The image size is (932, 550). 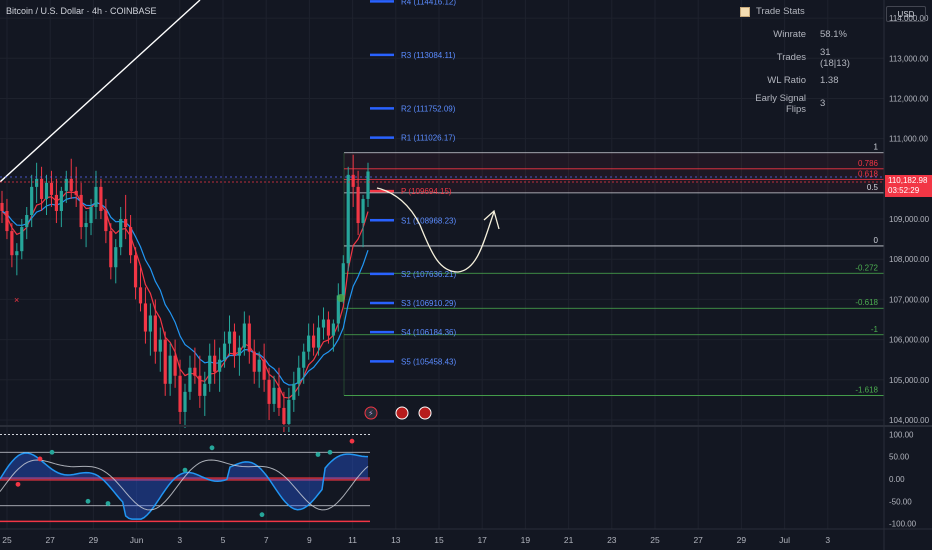 What do you see at coordinates (371, 413) in the screenshot?
I see `event-icon` at bounding box center [371, 413].